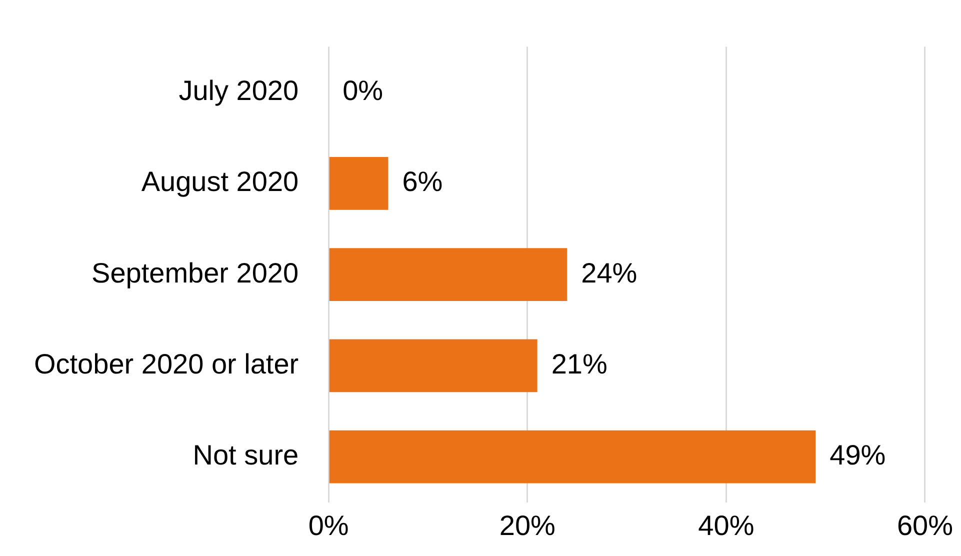  I want to click on x-tick-label: 60%, so click(925, 525).